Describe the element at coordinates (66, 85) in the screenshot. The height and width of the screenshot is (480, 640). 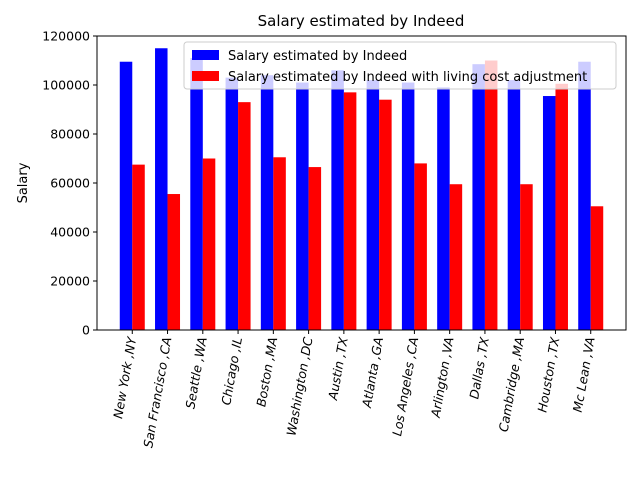
I see `y-tick-label-5: 100000` at that location.